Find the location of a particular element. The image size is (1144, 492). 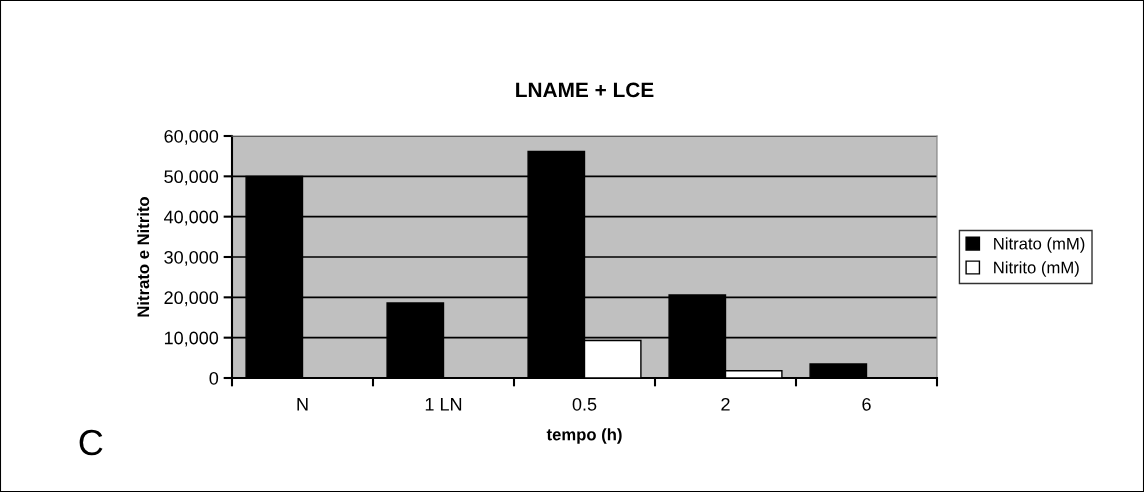

legend-label: Nitrato (mM) is located at coordinates (1039, 245).